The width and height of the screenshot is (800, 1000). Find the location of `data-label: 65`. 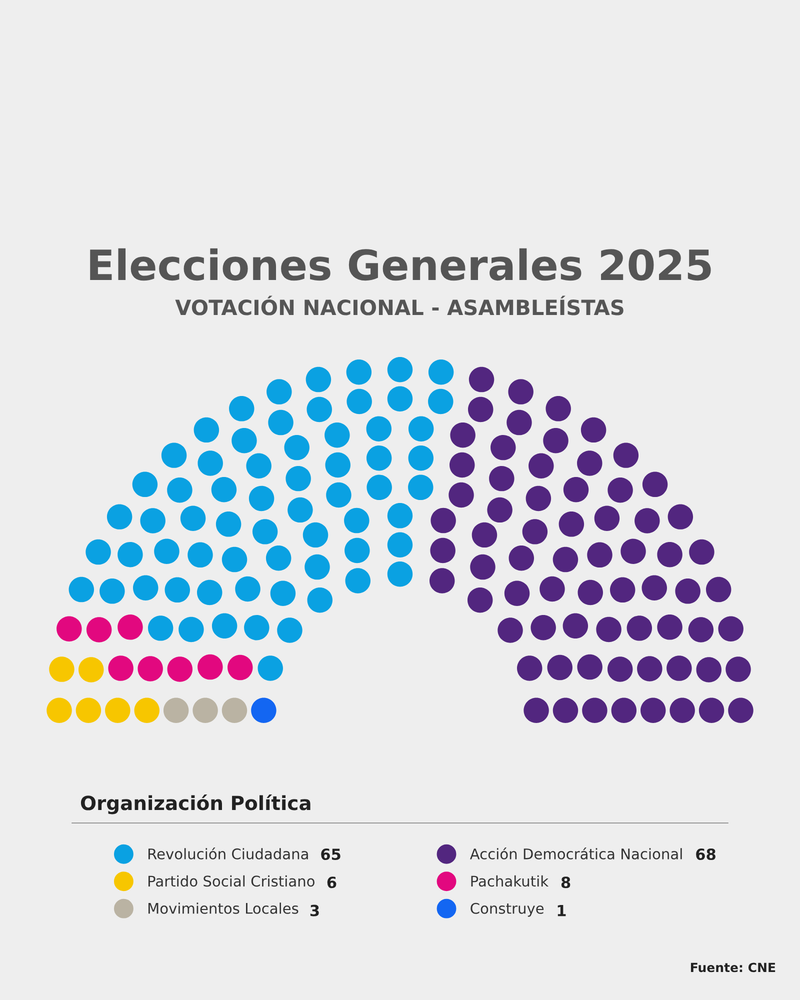

data-label: 65 is located at coordinates (330, 854).